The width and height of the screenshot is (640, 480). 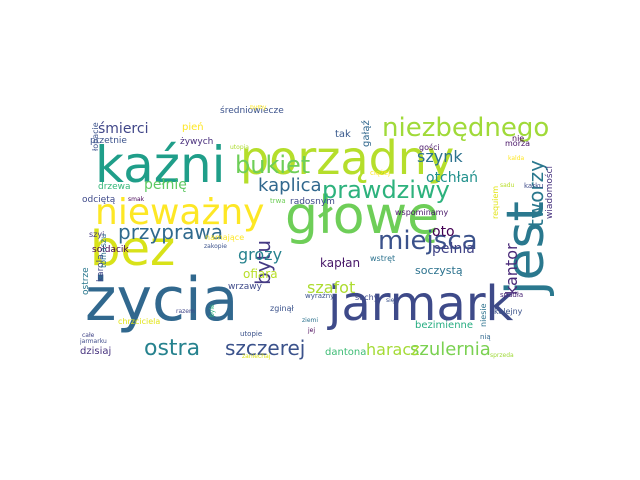 What do you see at coordinates (550, 192) in the screenshot?
I see `word-cloud-word: wiadomości` at bounding box center [550, 192].